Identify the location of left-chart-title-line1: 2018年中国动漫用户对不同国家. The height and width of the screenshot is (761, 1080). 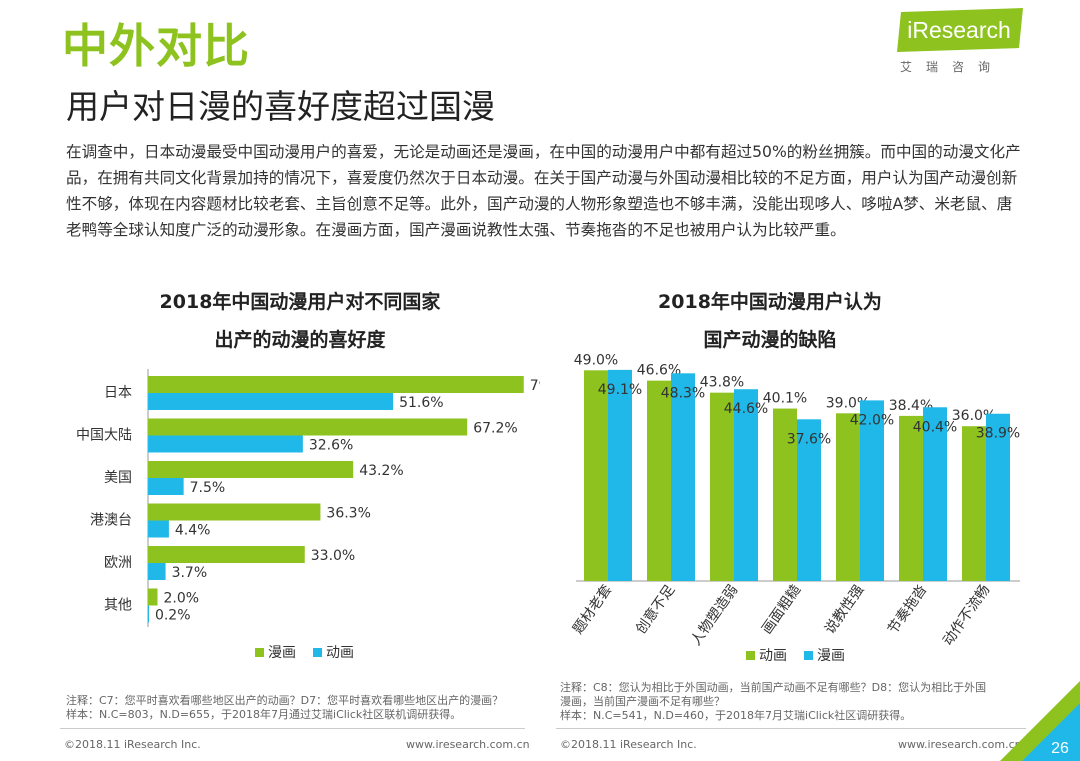
(300, 302).